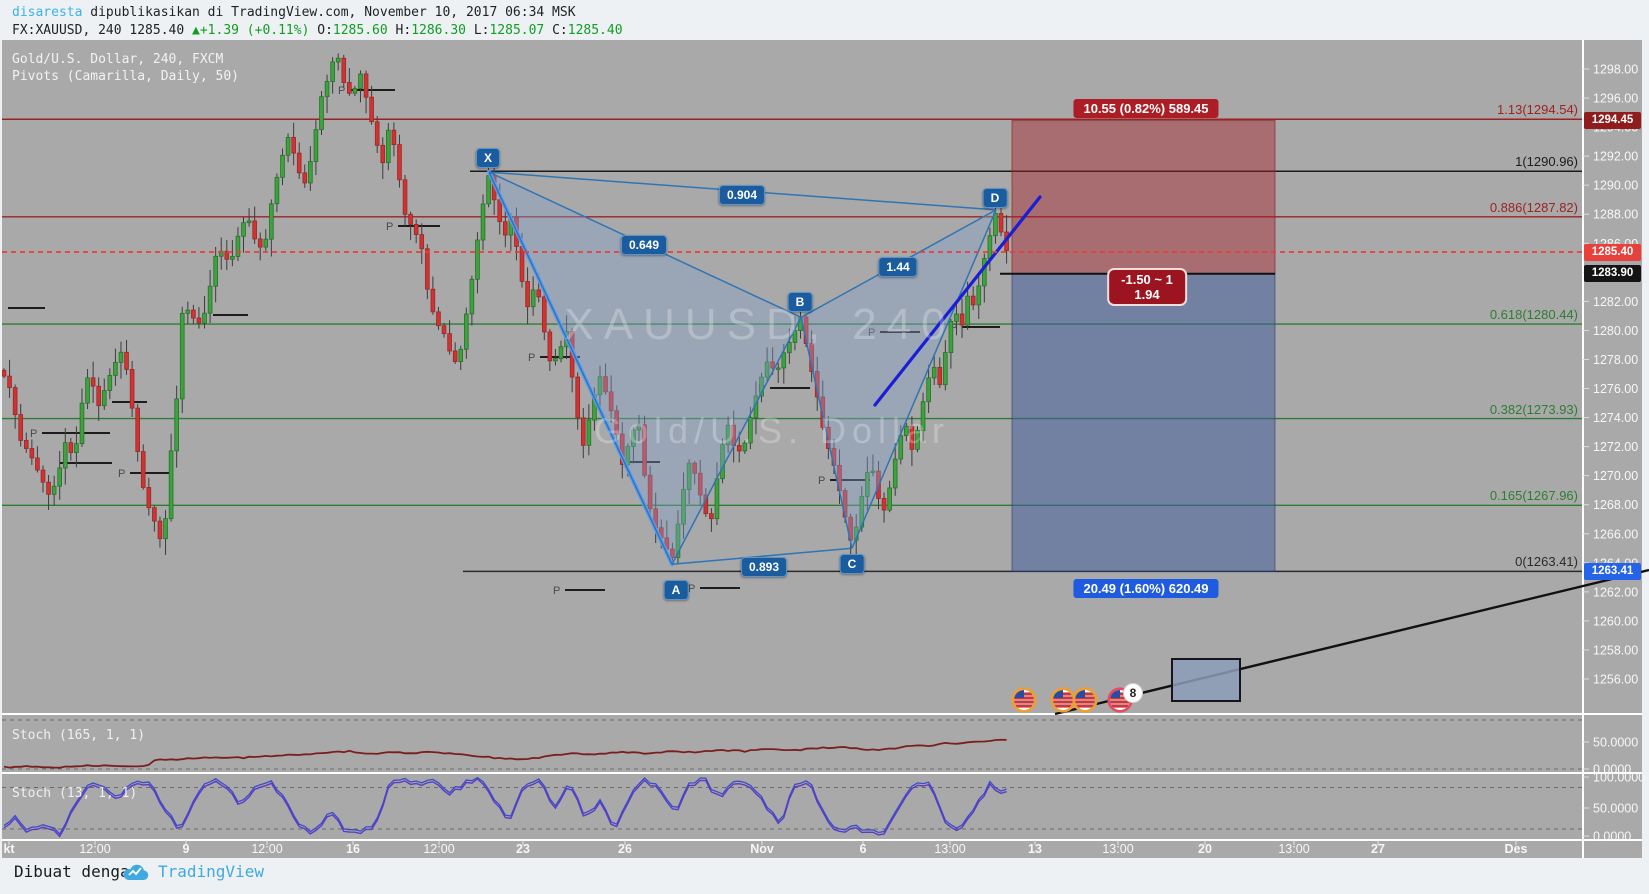  I want to click on stoch2-d-line, so click(505, 808).